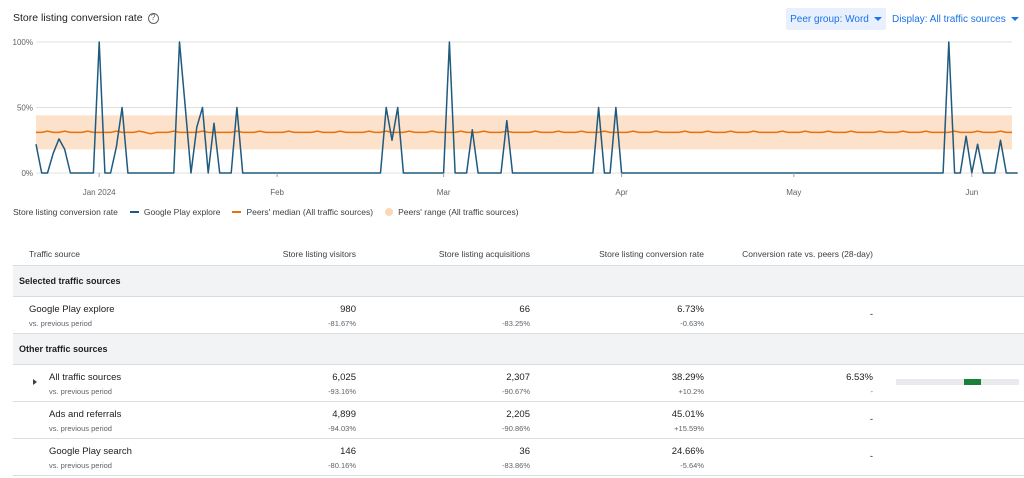  I want to click on x-tick-label: Mar, so click(444, 192).